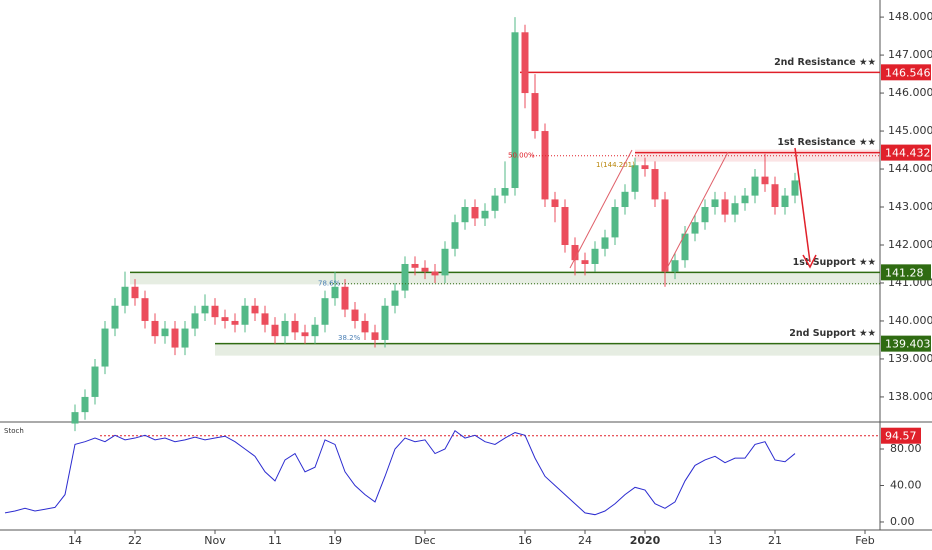 Image resolution: width=932 pixels, height=550 pixels. I want to click on price-box-label: 146.546, so click(908, 72).